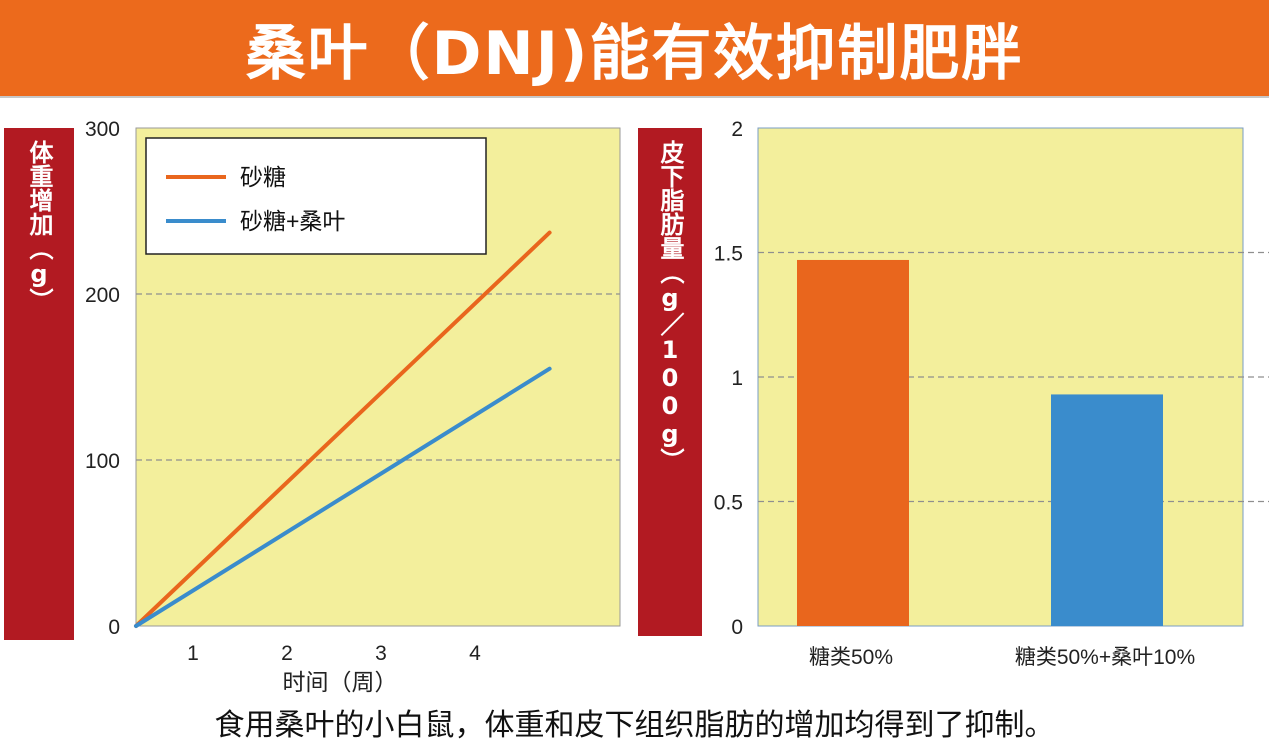  Describe the element at coordinates (102, 461) in the screenshot. I see `y-tick-label: 100` at that location.